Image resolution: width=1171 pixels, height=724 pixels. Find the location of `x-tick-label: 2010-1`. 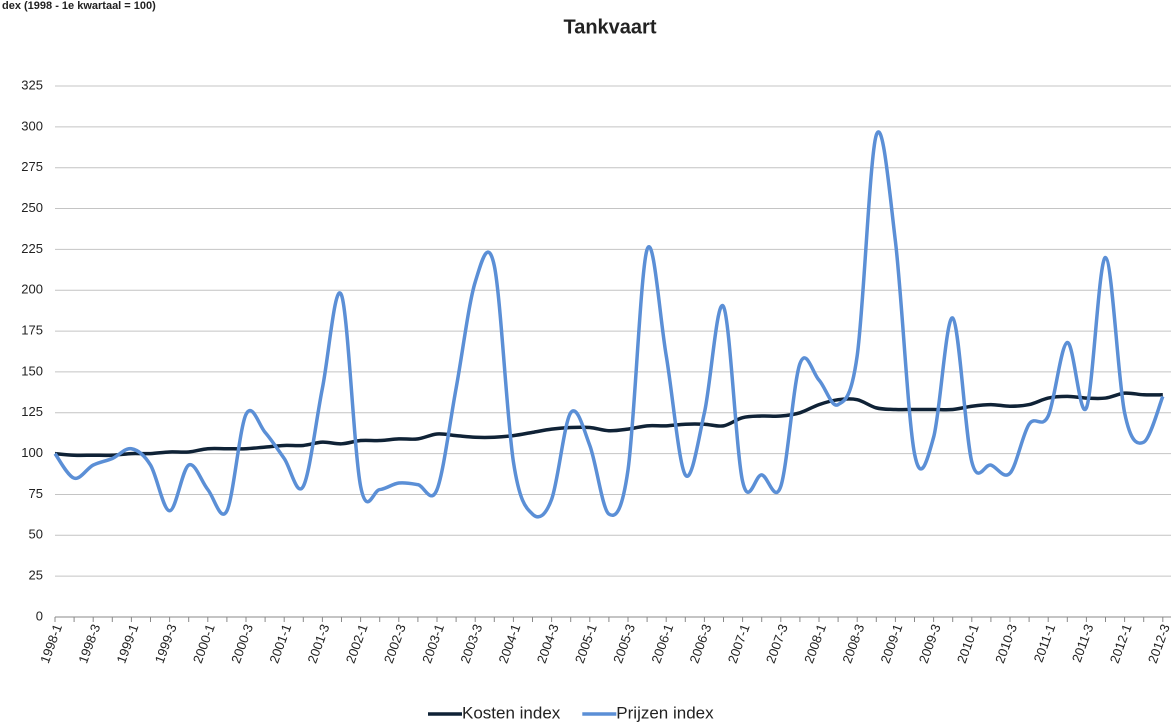

x-tick-label: 2010-1 is located at coordinates (968, 643).